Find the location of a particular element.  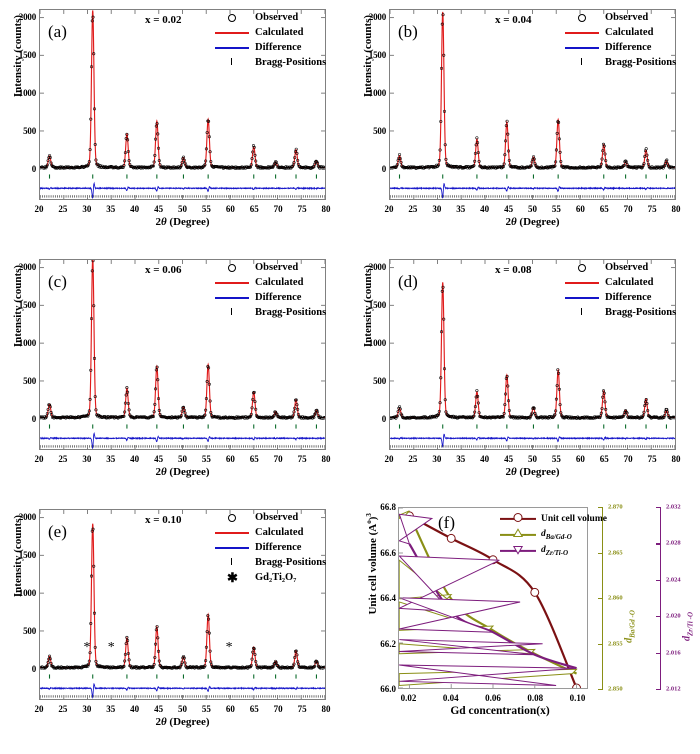

panel-c-curves is located at coordinates (182, 354).